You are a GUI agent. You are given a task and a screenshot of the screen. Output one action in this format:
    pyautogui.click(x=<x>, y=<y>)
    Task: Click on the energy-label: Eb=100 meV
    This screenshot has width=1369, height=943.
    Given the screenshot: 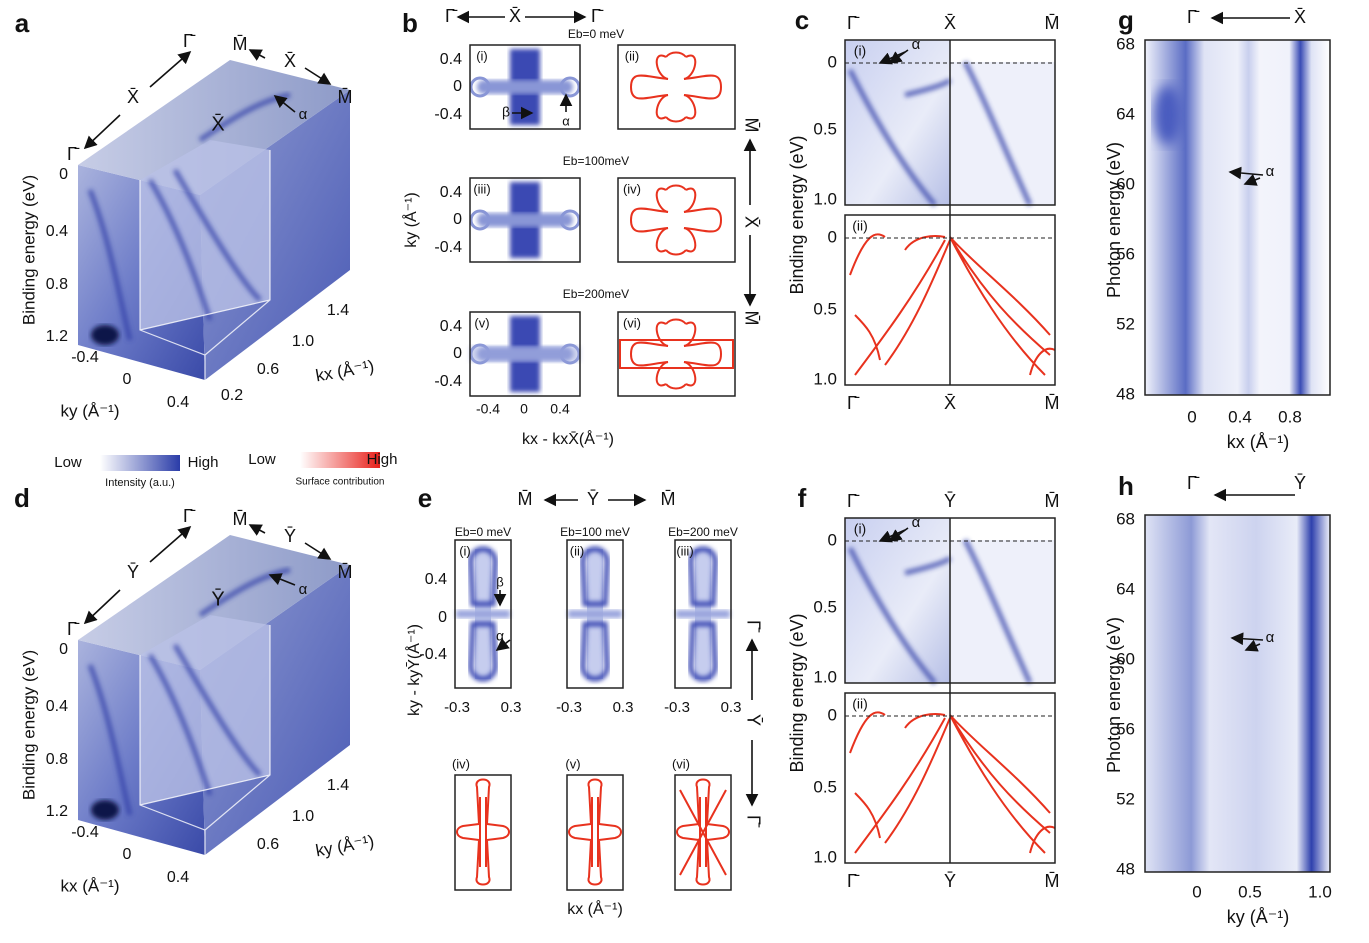 What is the action you would take?
    pyautogui.click(x=595, y=532)
    